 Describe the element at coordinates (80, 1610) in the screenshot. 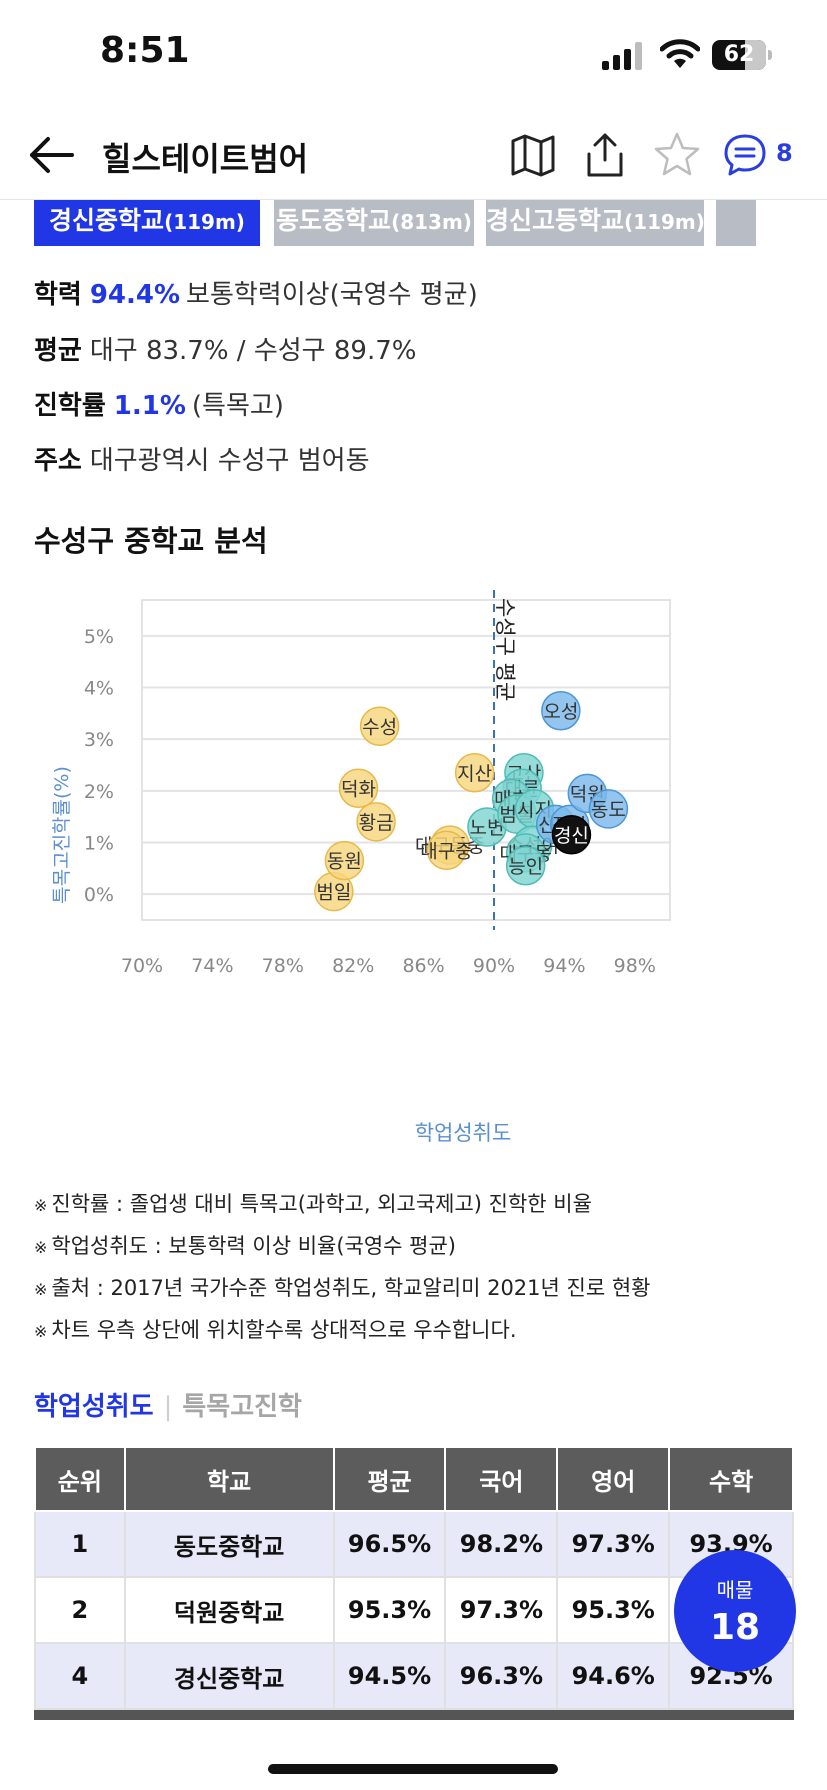

I see `cell-rank: 2` at that location.